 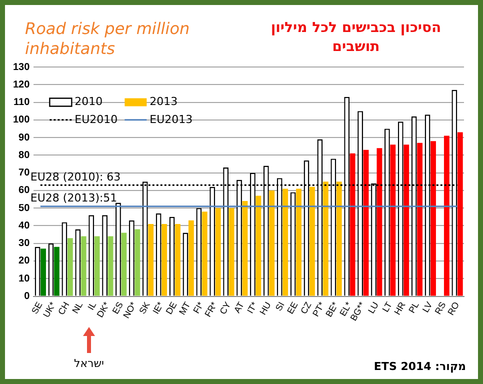 I want to click on x-tick-label: IE*, so click(x=158, y=308).